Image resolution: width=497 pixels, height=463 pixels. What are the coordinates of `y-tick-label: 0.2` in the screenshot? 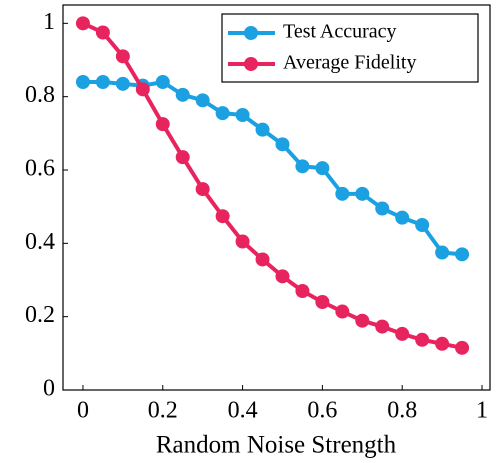 It's located at (40, 315).